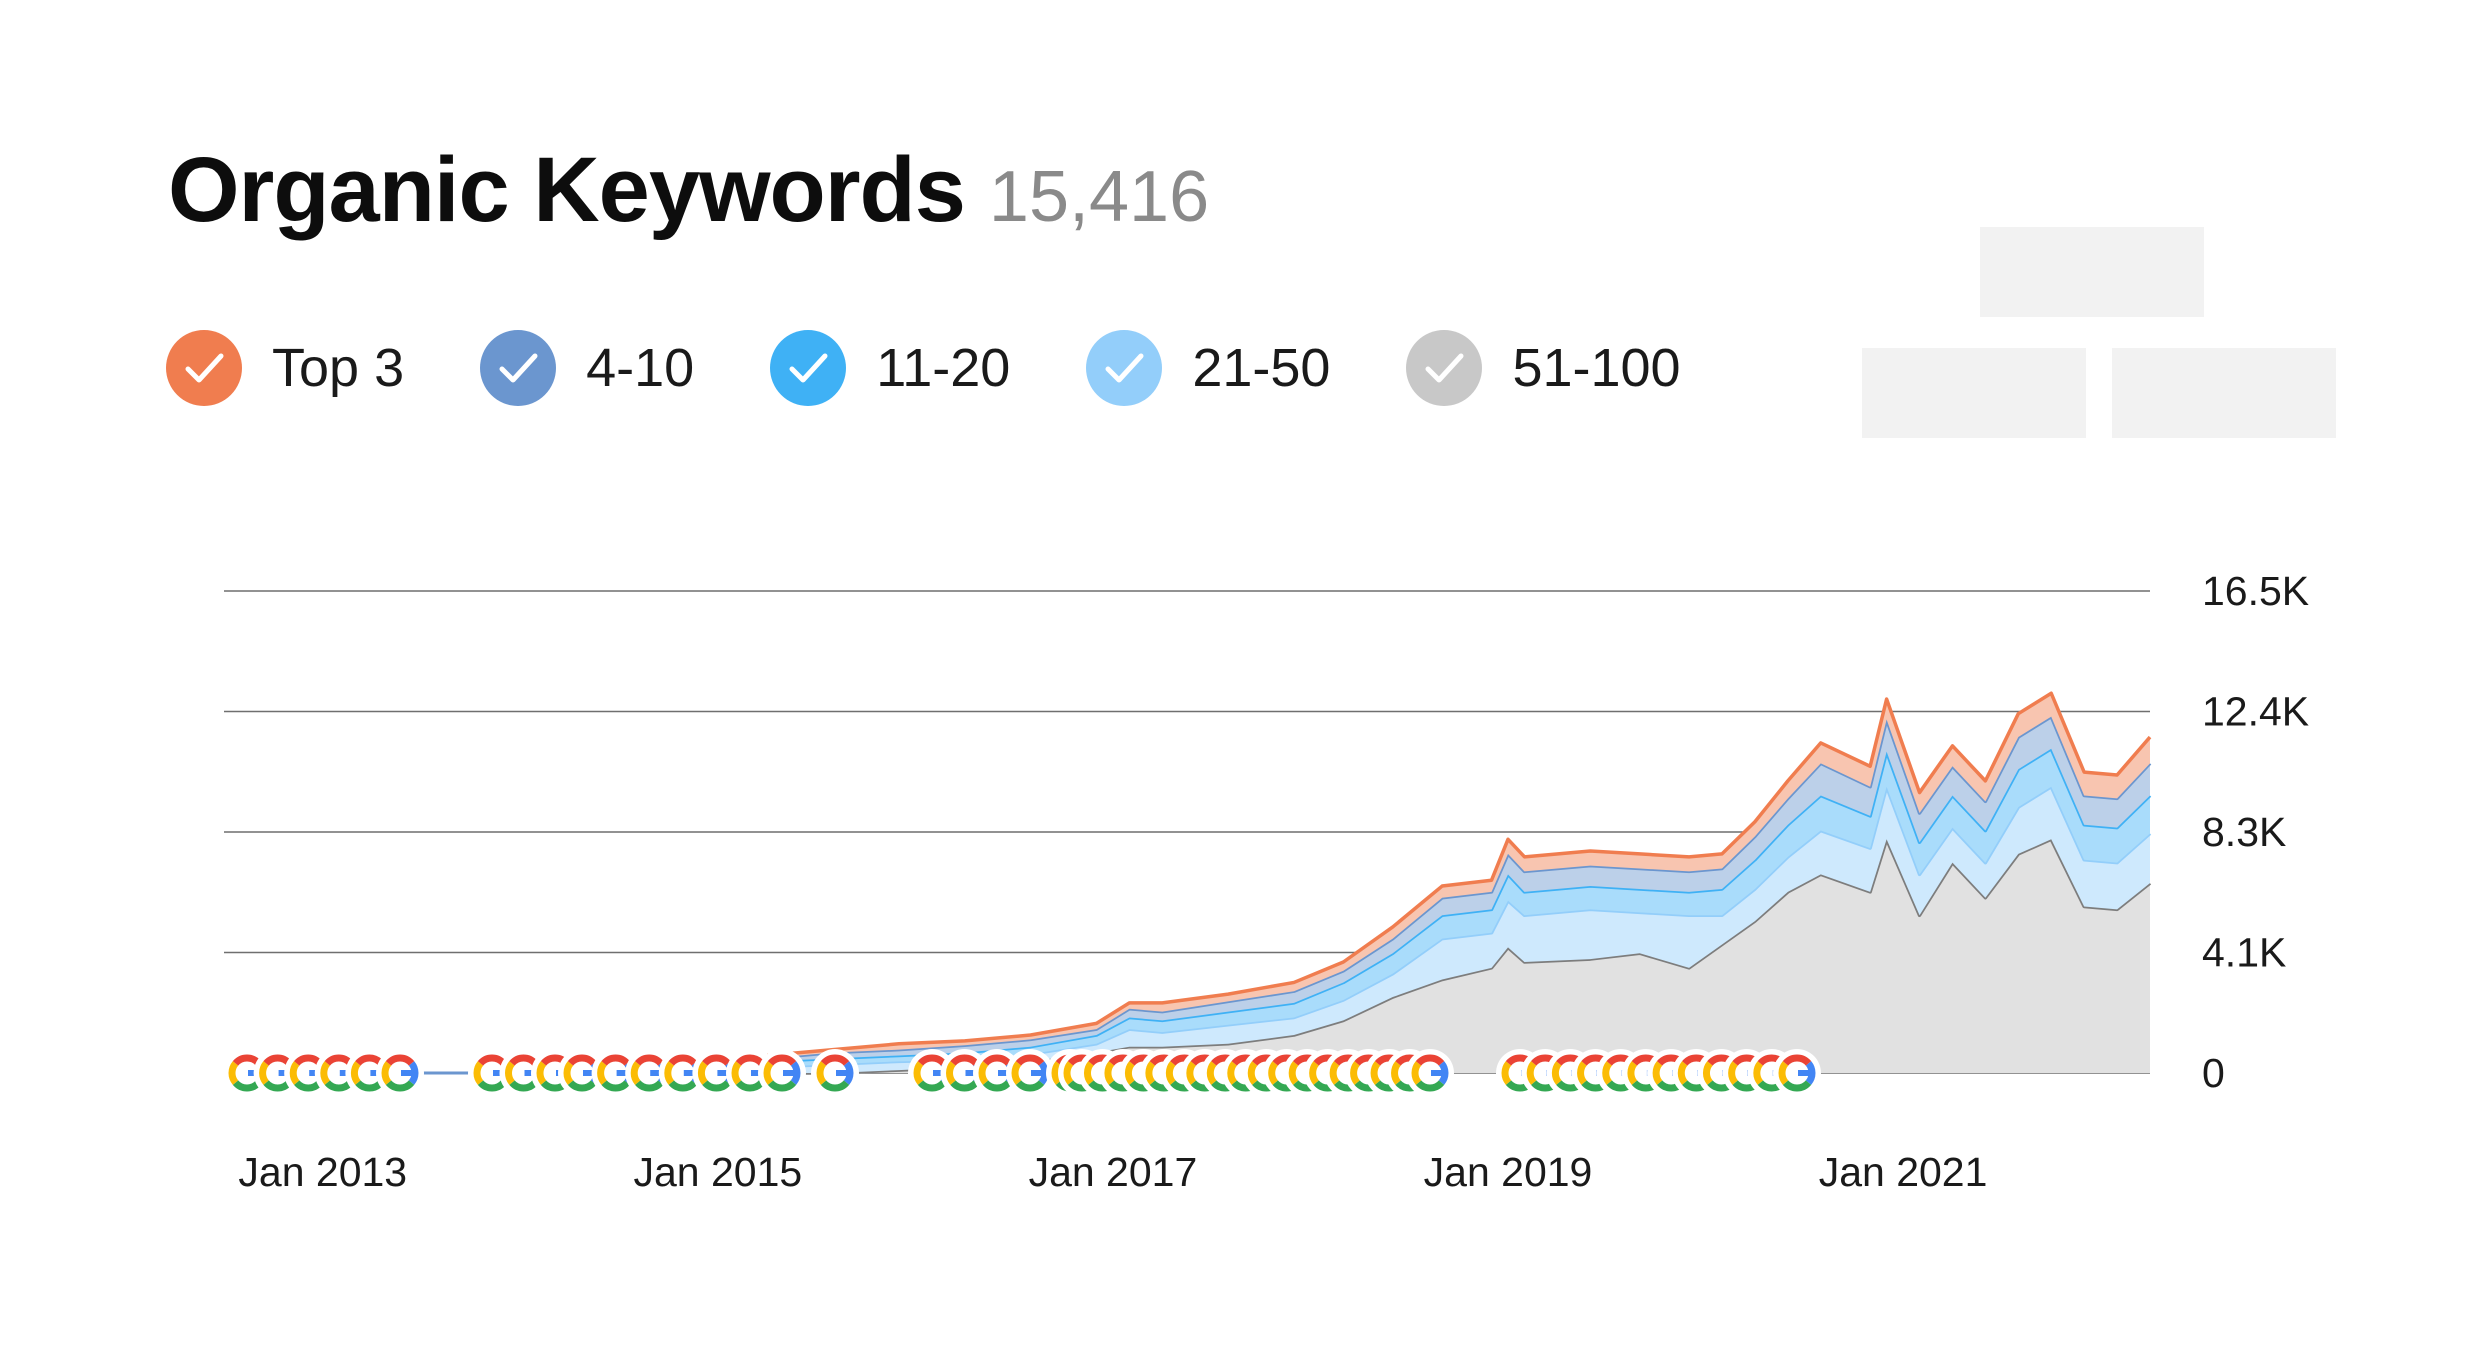 This screenshot has height=1370, width=2480. I want to click on x-tick-label: Jan 2019, so click(1508, 1172).